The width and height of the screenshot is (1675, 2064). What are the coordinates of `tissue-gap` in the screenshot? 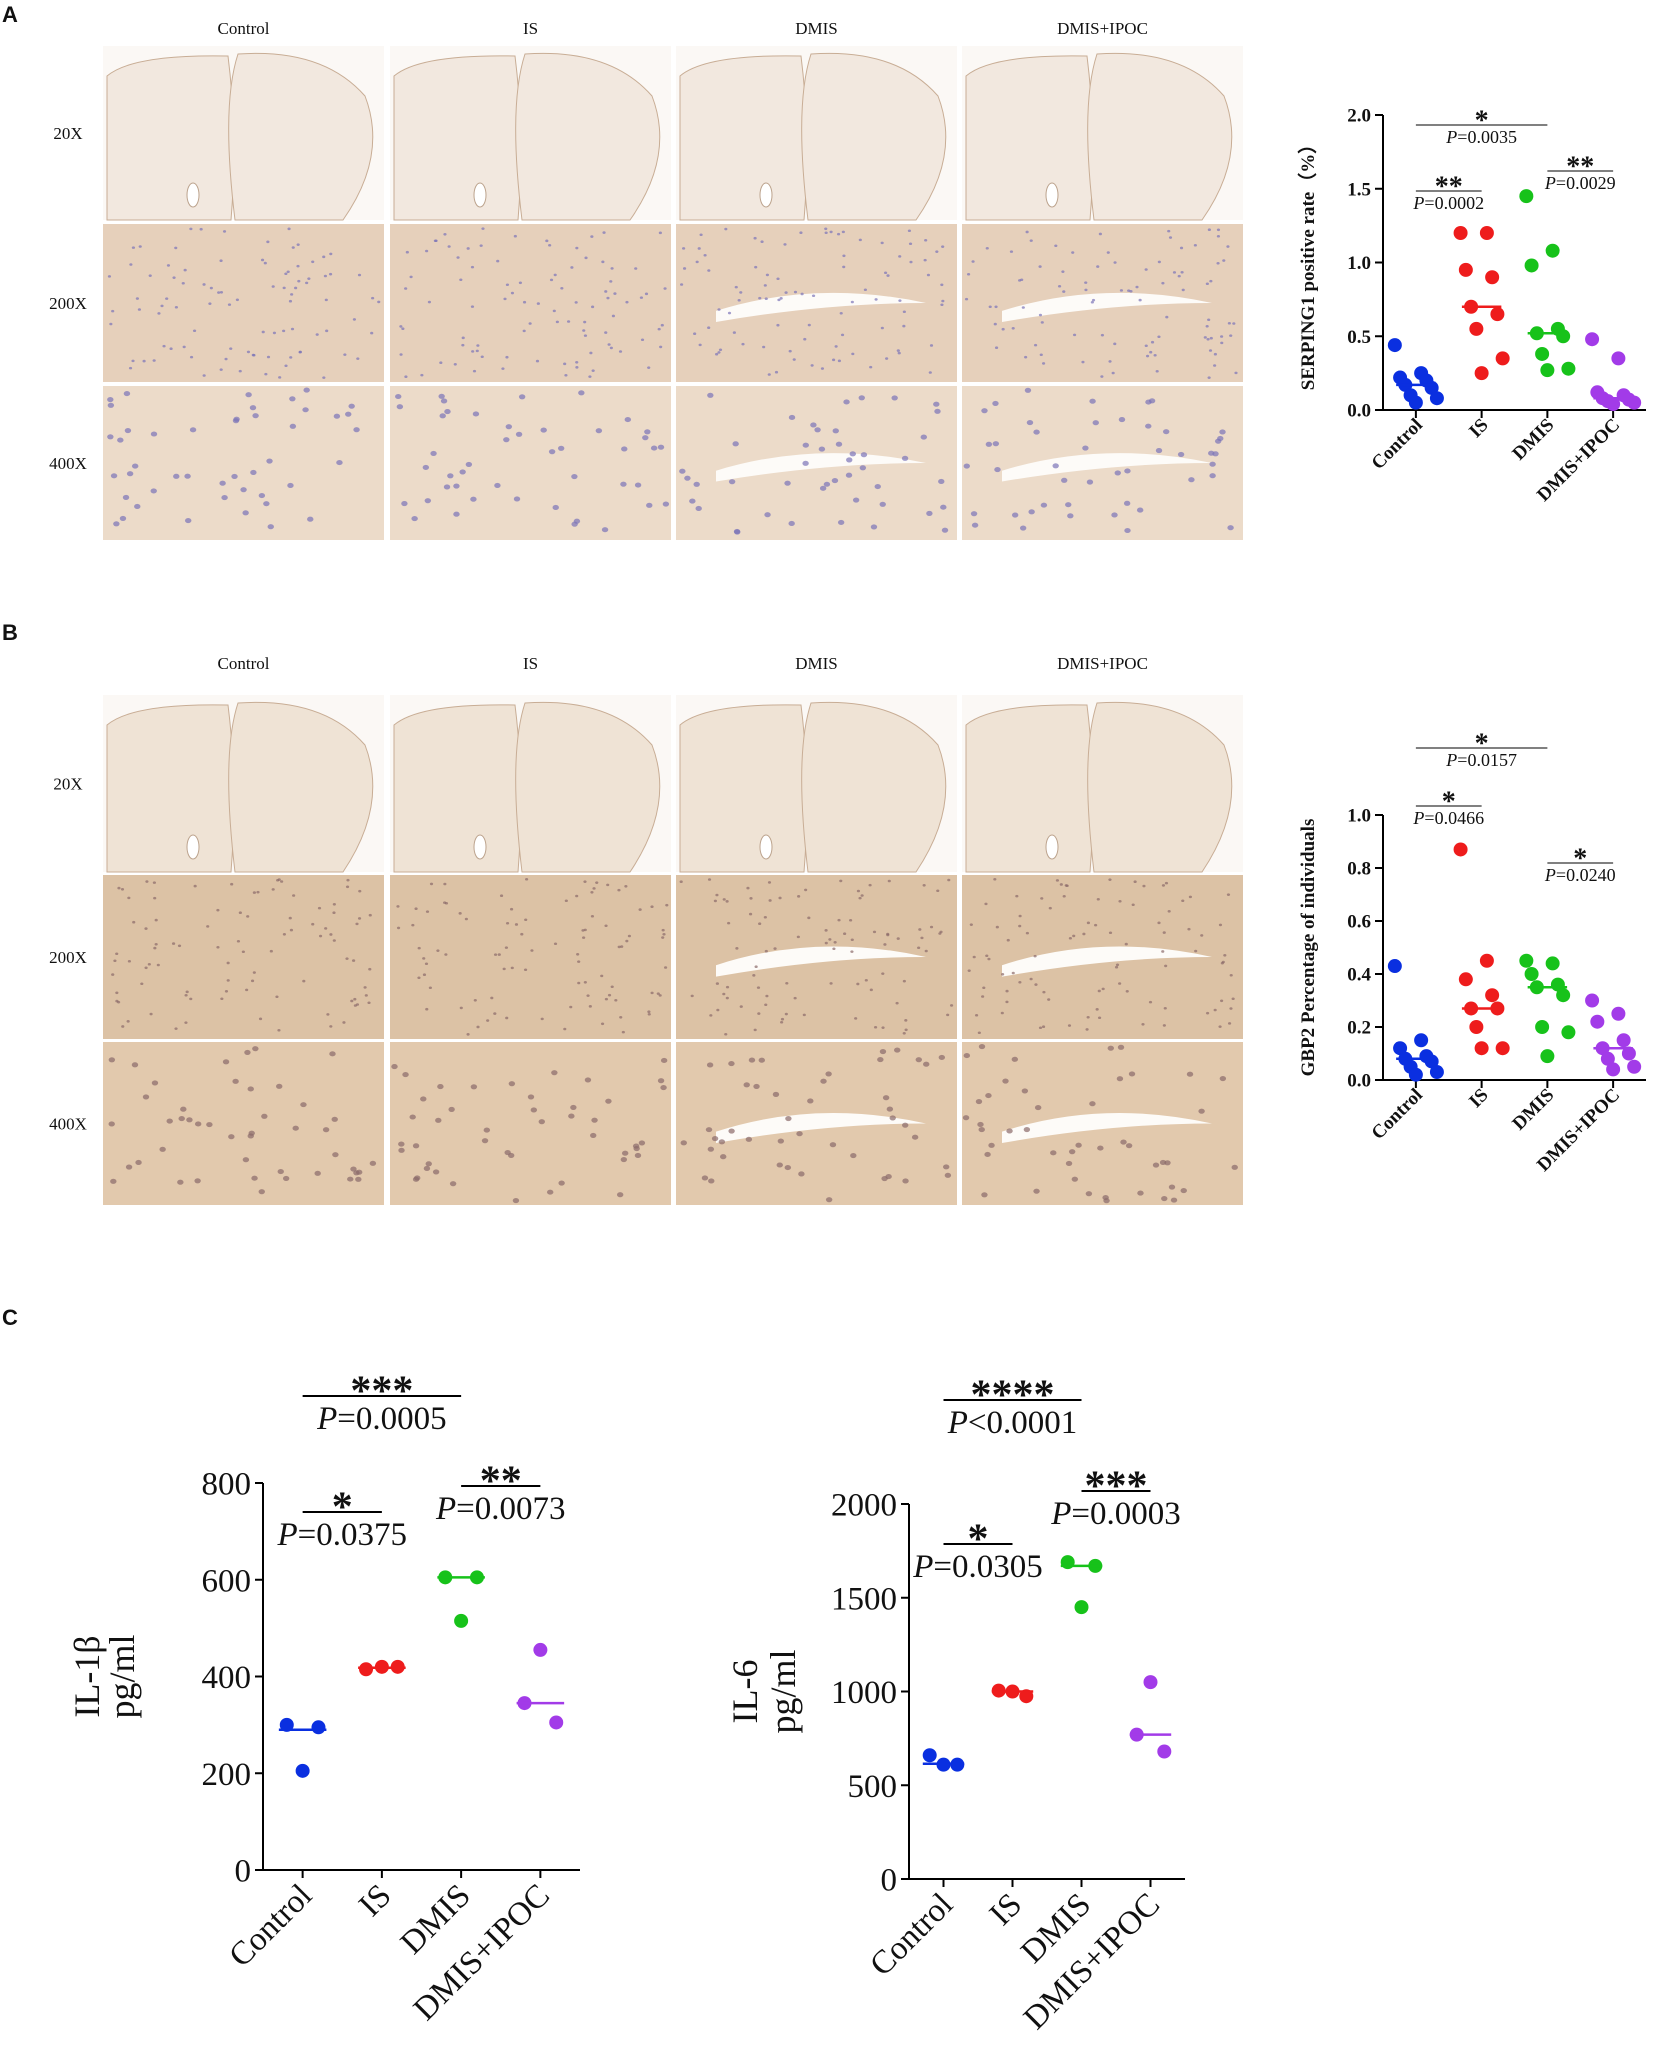 It's located at (821, 1128).